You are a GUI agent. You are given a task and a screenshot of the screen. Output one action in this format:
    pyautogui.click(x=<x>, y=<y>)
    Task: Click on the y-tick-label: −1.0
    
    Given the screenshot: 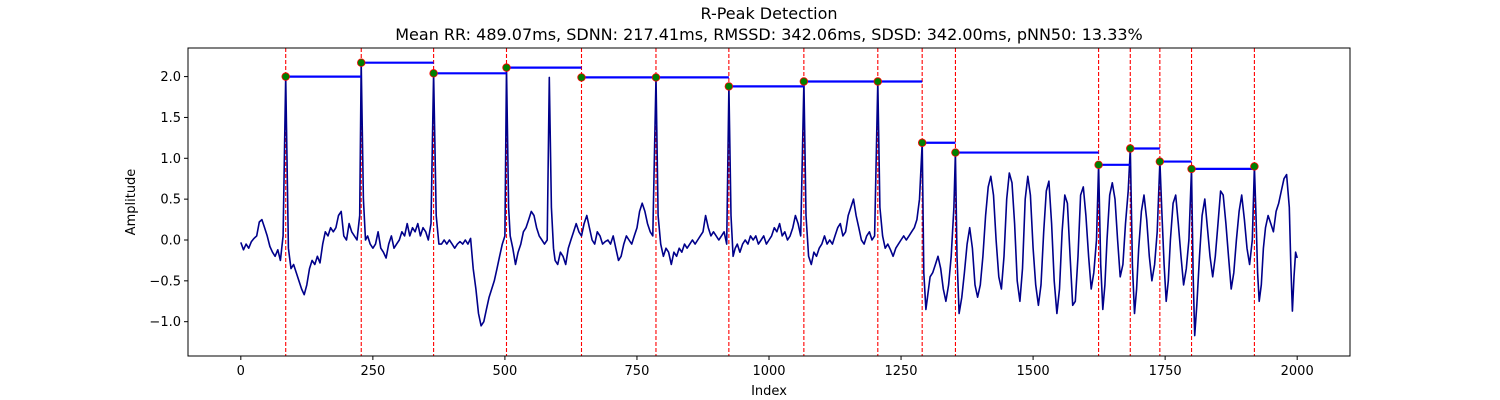 What is the action you would take?
    pyautogui.click(x=165, y=322)
    